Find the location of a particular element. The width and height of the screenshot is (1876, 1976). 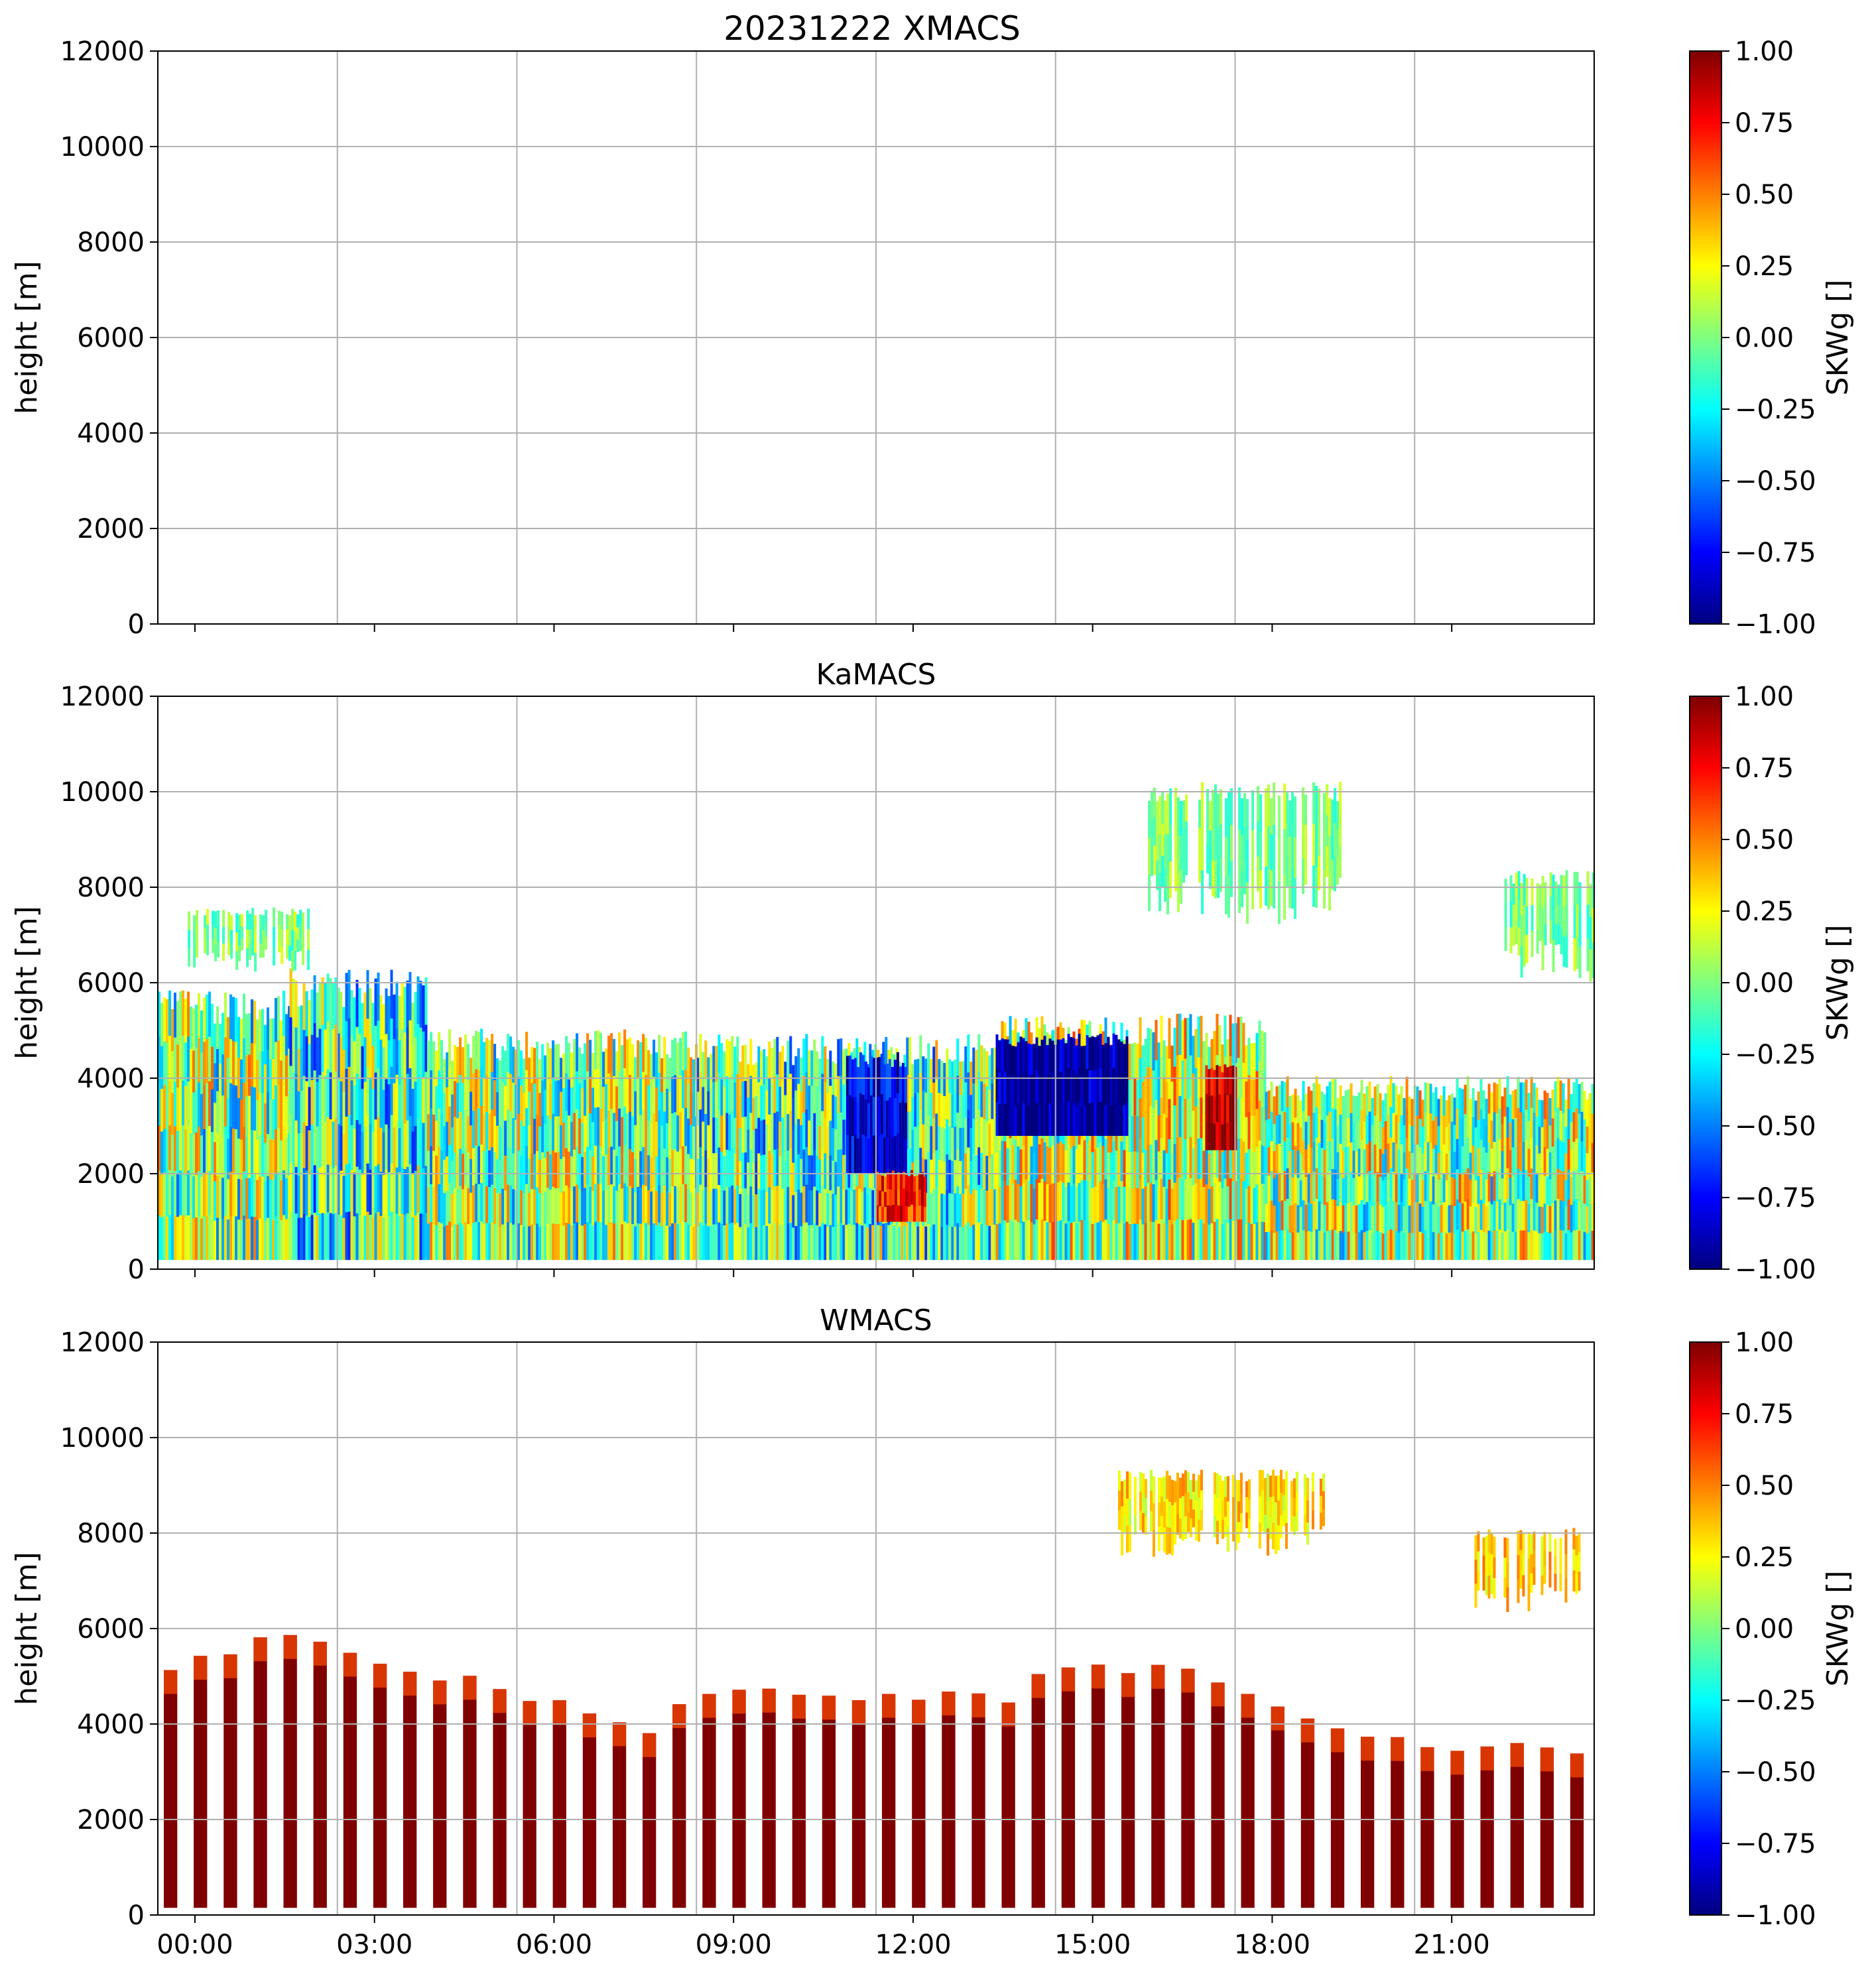

data-column-cap is located at coordinates (440, 1692).